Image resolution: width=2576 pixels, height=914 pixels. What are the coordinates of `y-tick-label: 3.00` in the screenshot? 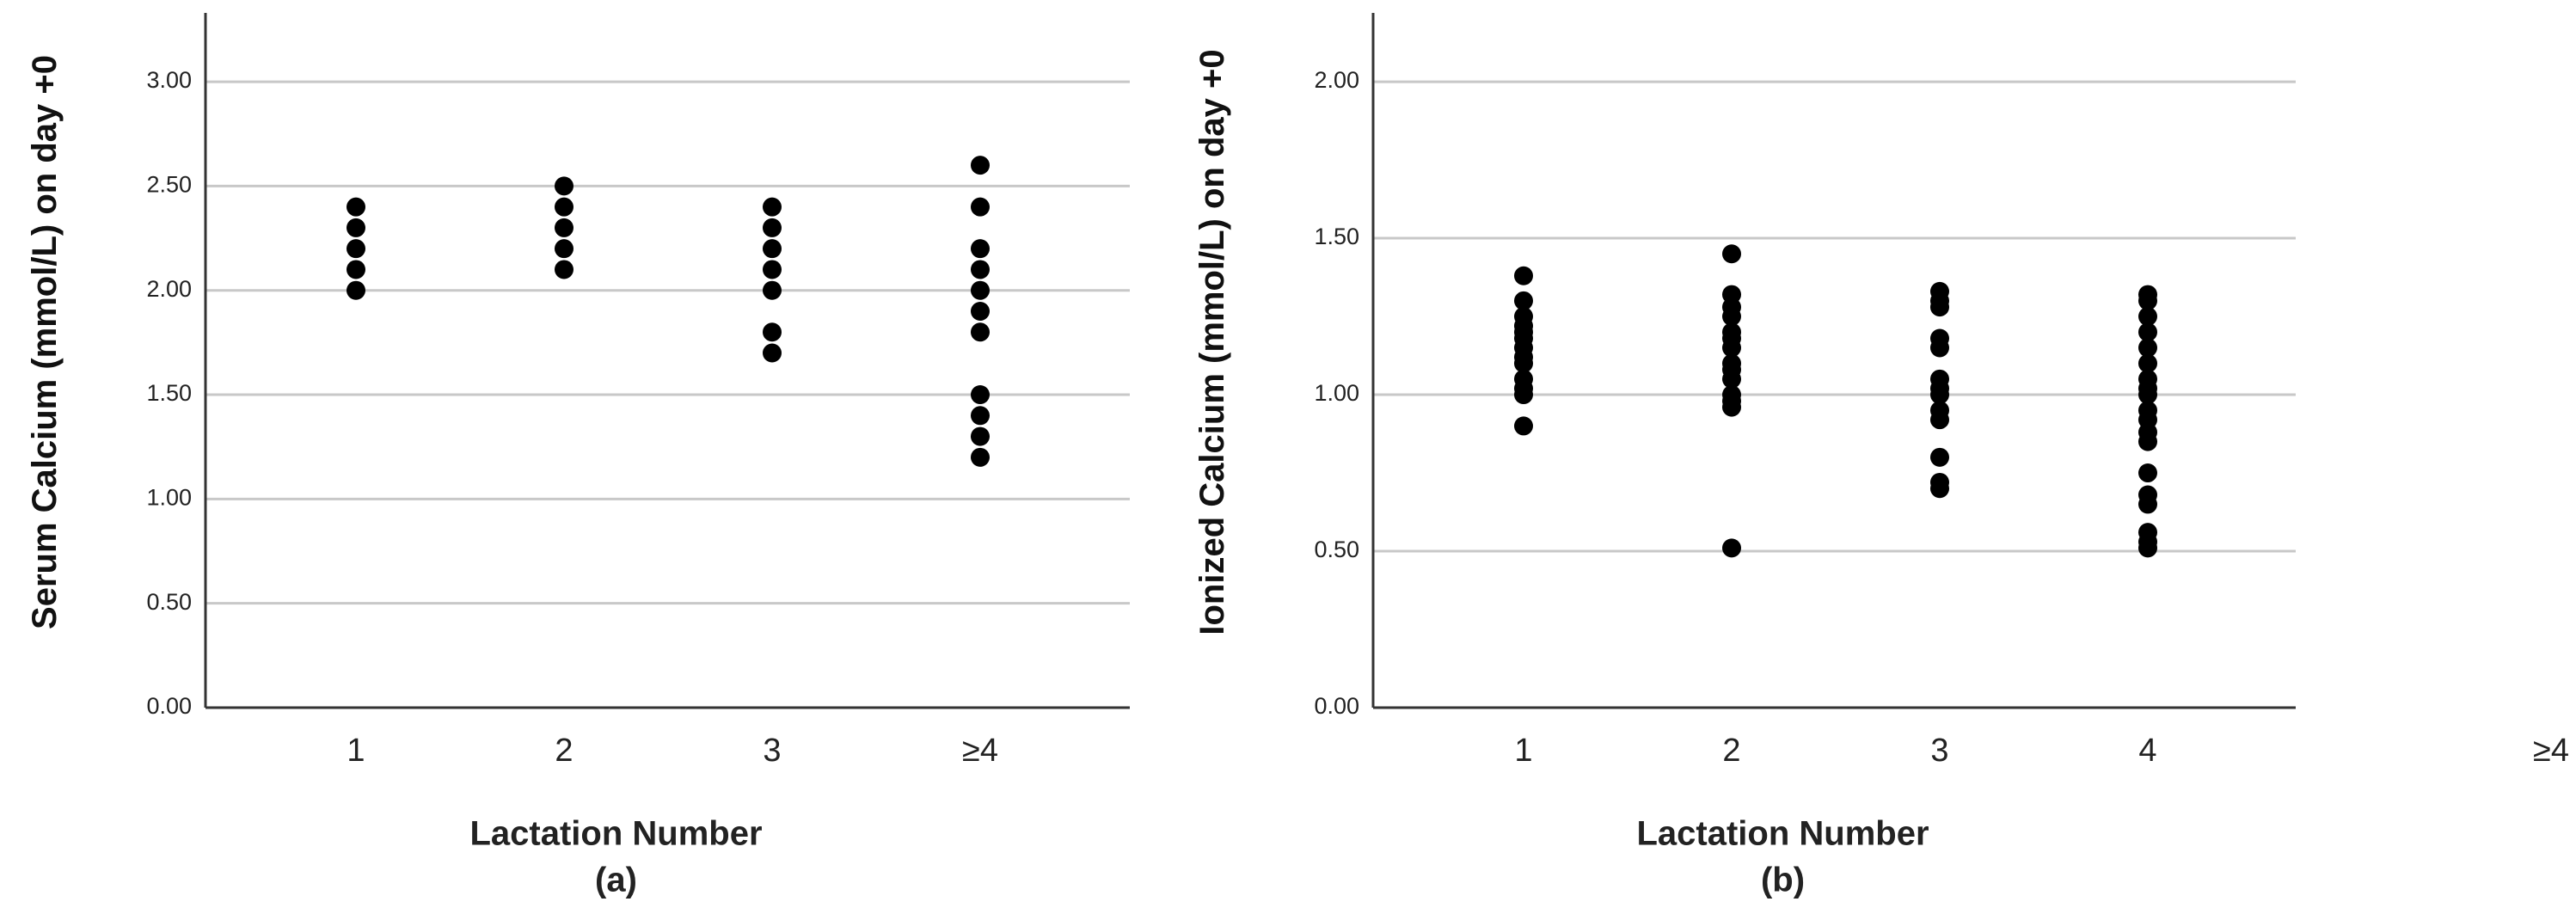 It's located at (169, 80).